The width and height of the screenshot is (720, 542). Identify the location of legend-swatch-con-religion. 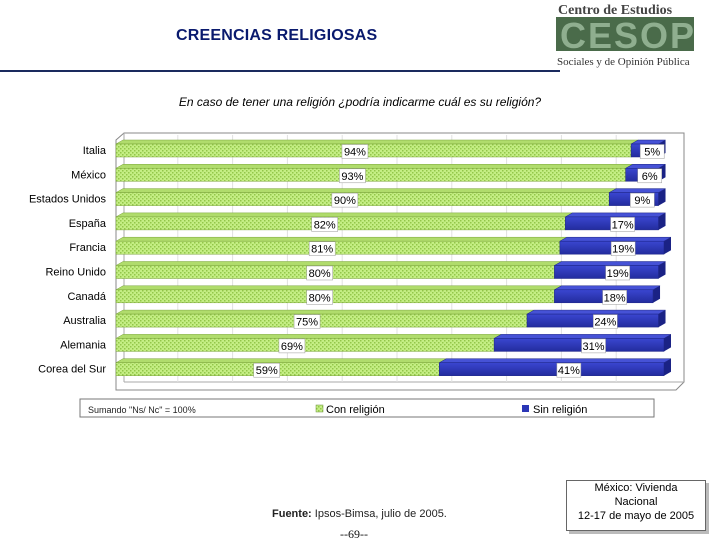
(319, 408).